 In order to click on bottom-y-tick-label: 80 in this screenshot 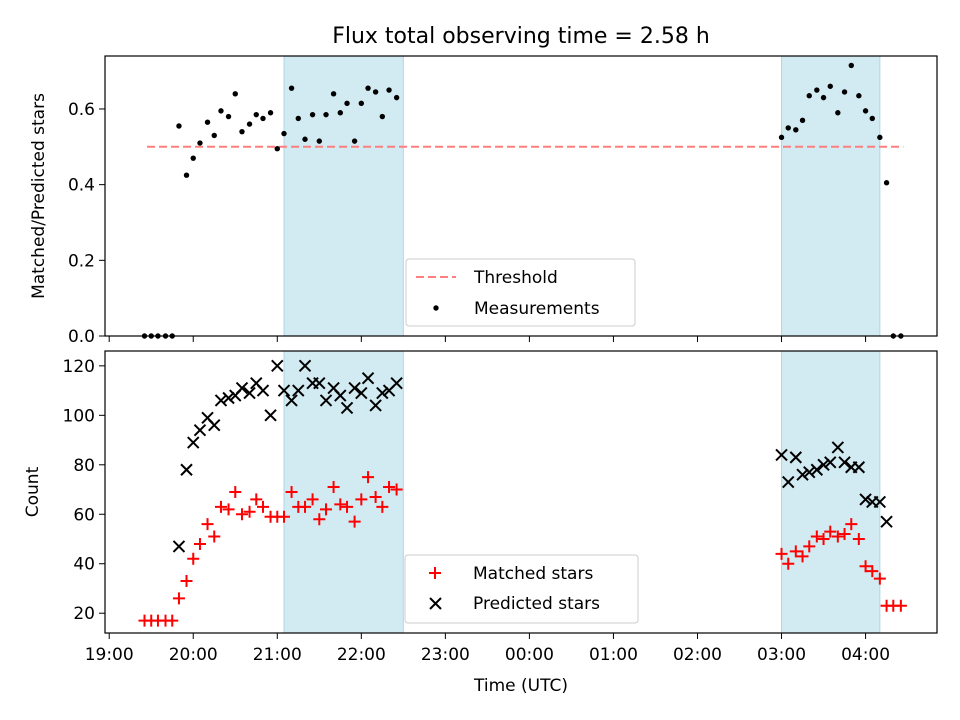, I will do `click(84, 466)`.